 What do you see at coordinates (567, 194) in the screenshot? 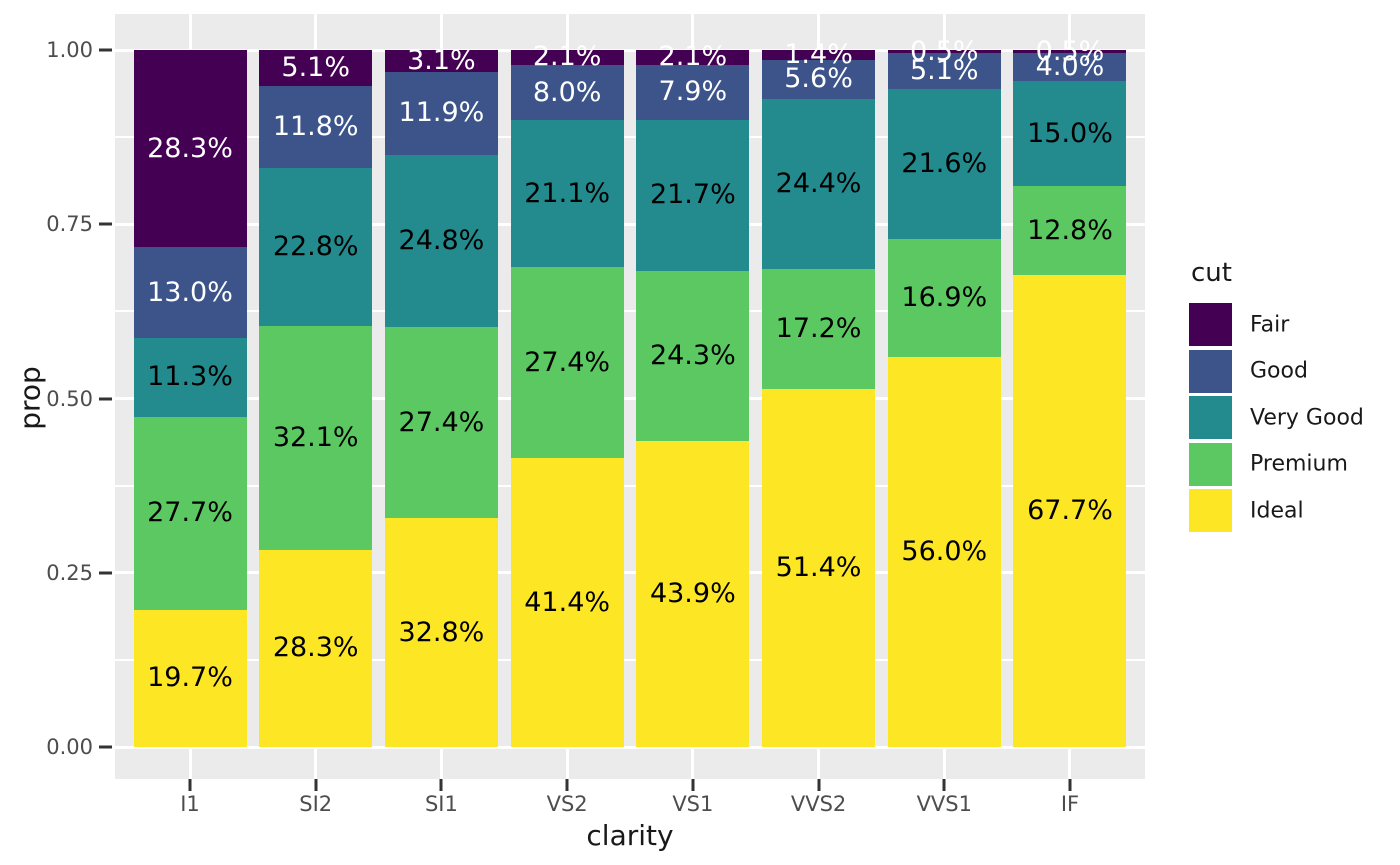
I see `bar-value-label: 21.1%` at bounding box center [567, 194].